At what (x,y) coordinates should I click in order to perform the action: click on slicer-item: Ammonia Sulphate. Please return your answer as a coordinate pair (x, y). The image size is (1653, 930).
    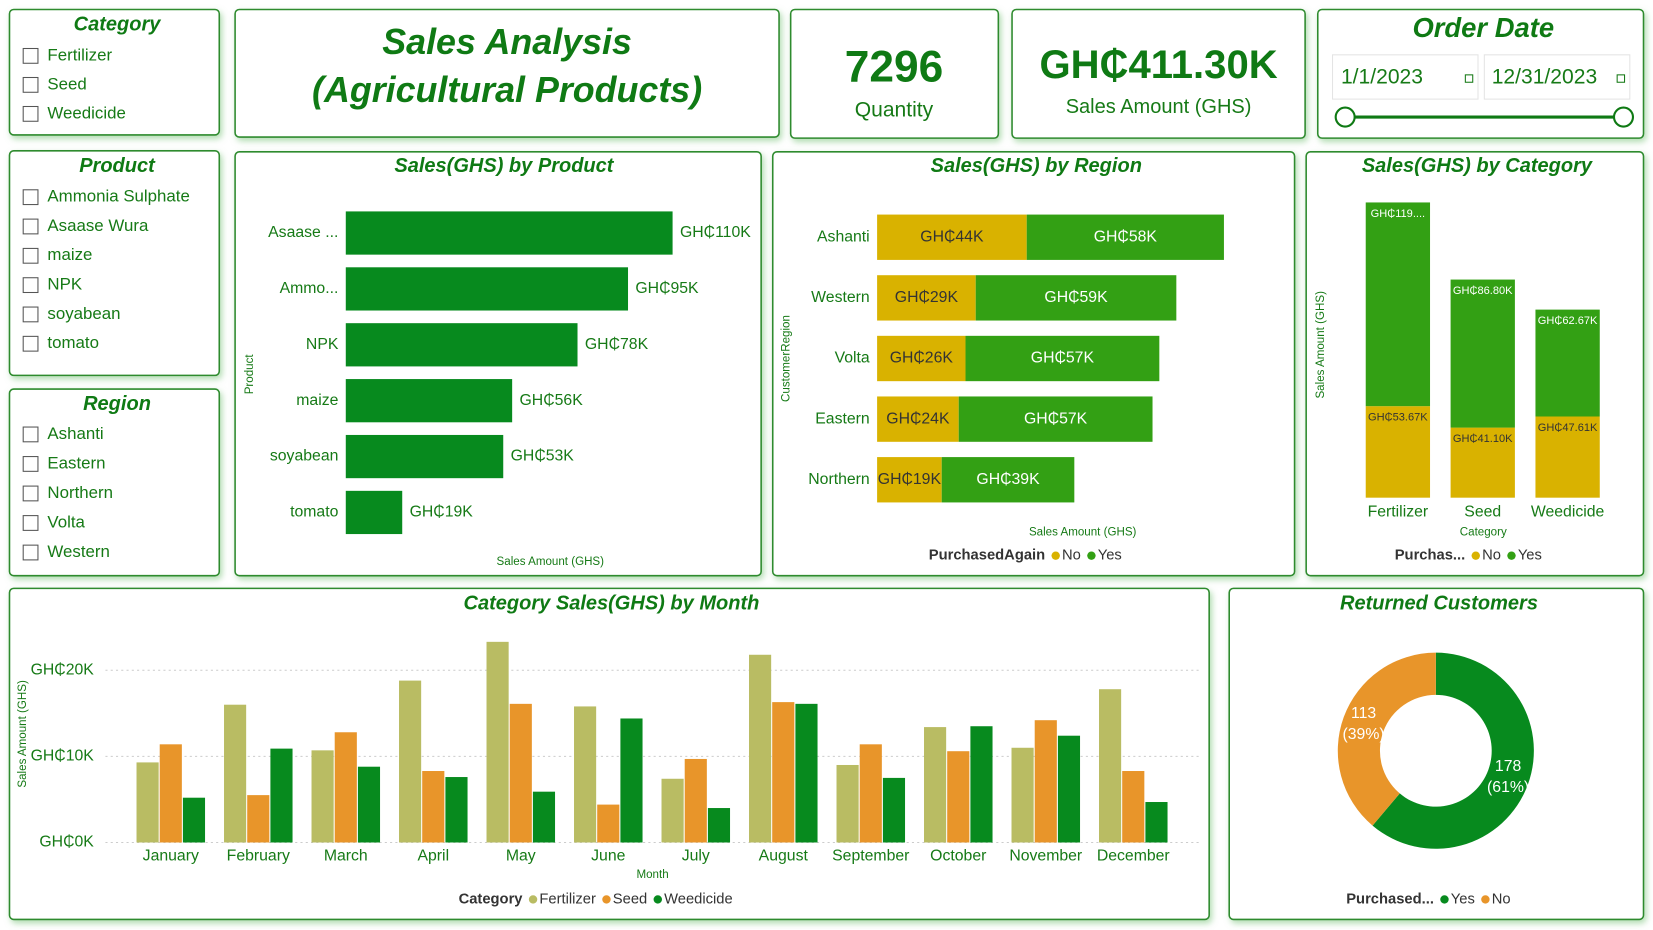
    Looking at the image, I should click on (118, 196).